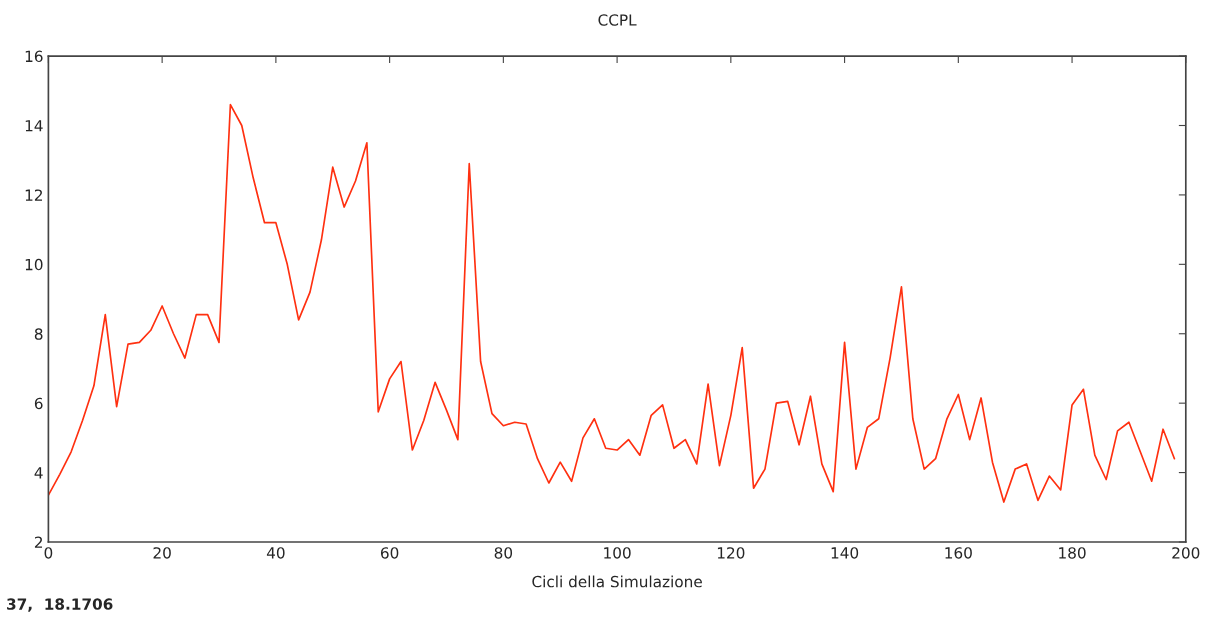 This screenshot has height=619, width=1210. Describe the element at coordinates (34, 195) in the screenshot. I see `y-tick-label: 12` at that location.